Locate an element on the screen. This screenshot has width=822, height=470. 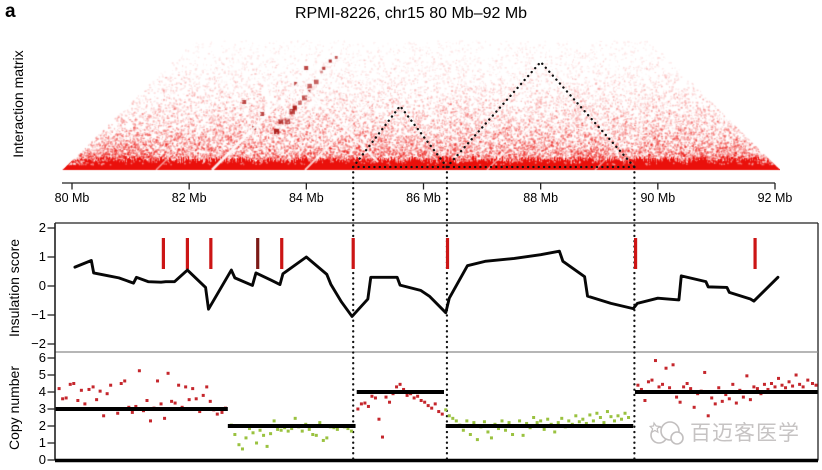
insulation-score-curve is located at coordinates (426, 283).